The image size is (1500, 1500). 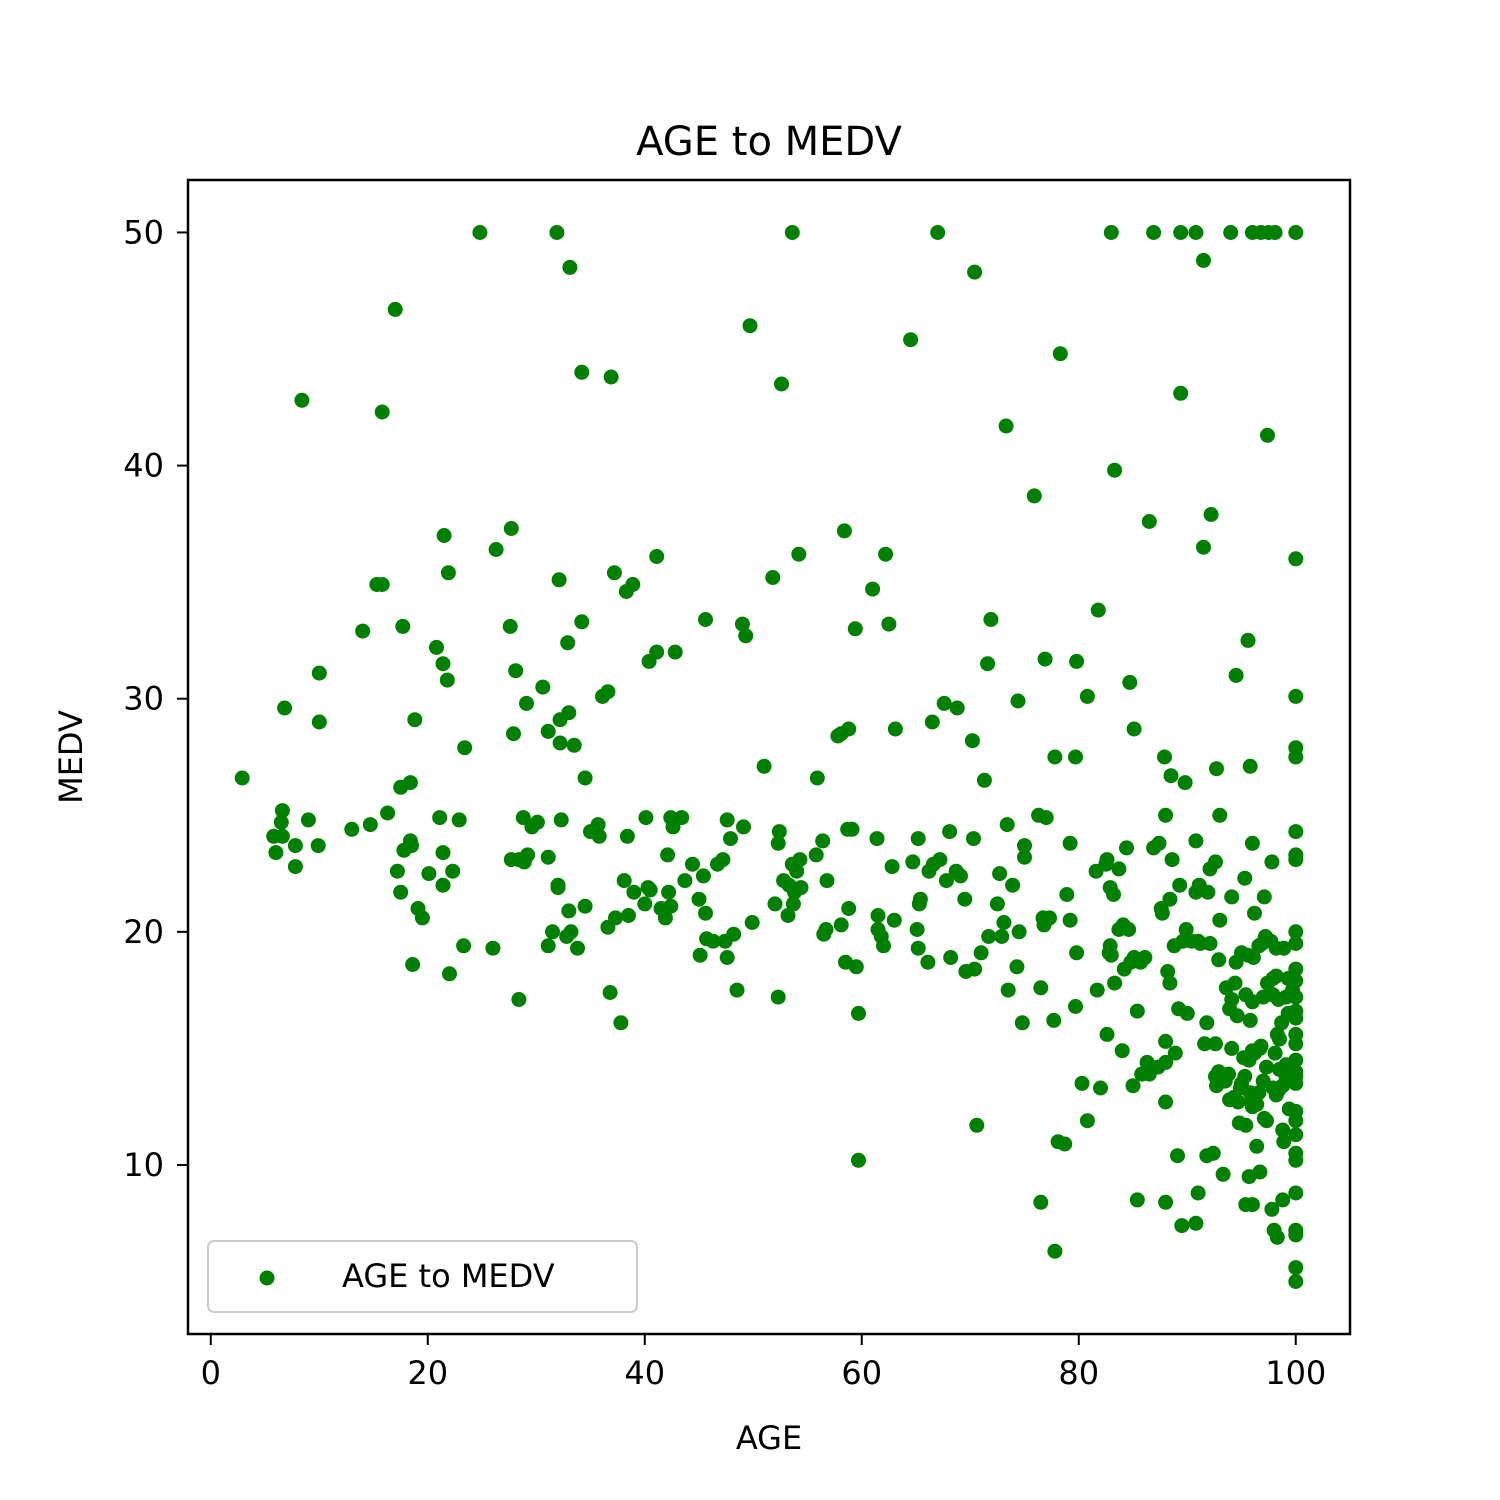 I want to click on y-tick-label: 10, so click(x=143, y=1165).